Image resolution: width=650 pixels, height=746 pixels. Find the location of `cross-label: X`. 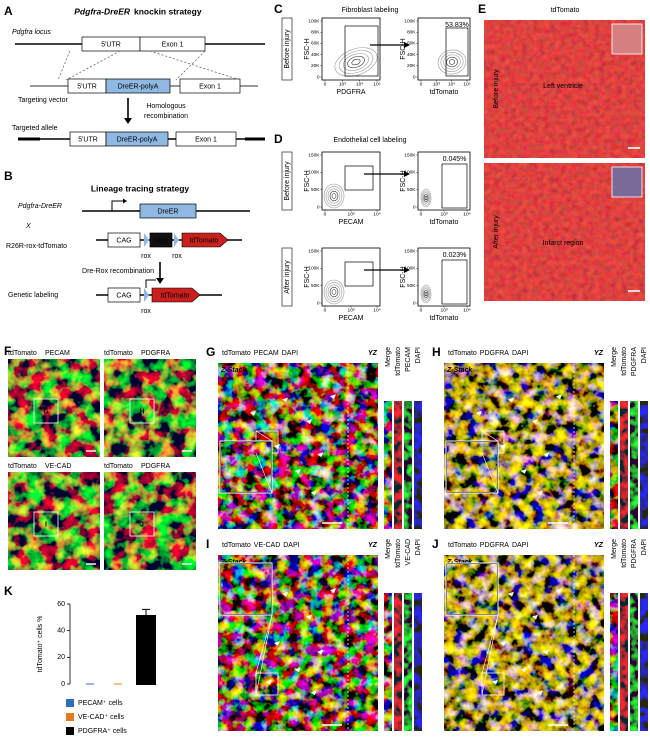

cross-label: X is located at coordinates (28, 226).